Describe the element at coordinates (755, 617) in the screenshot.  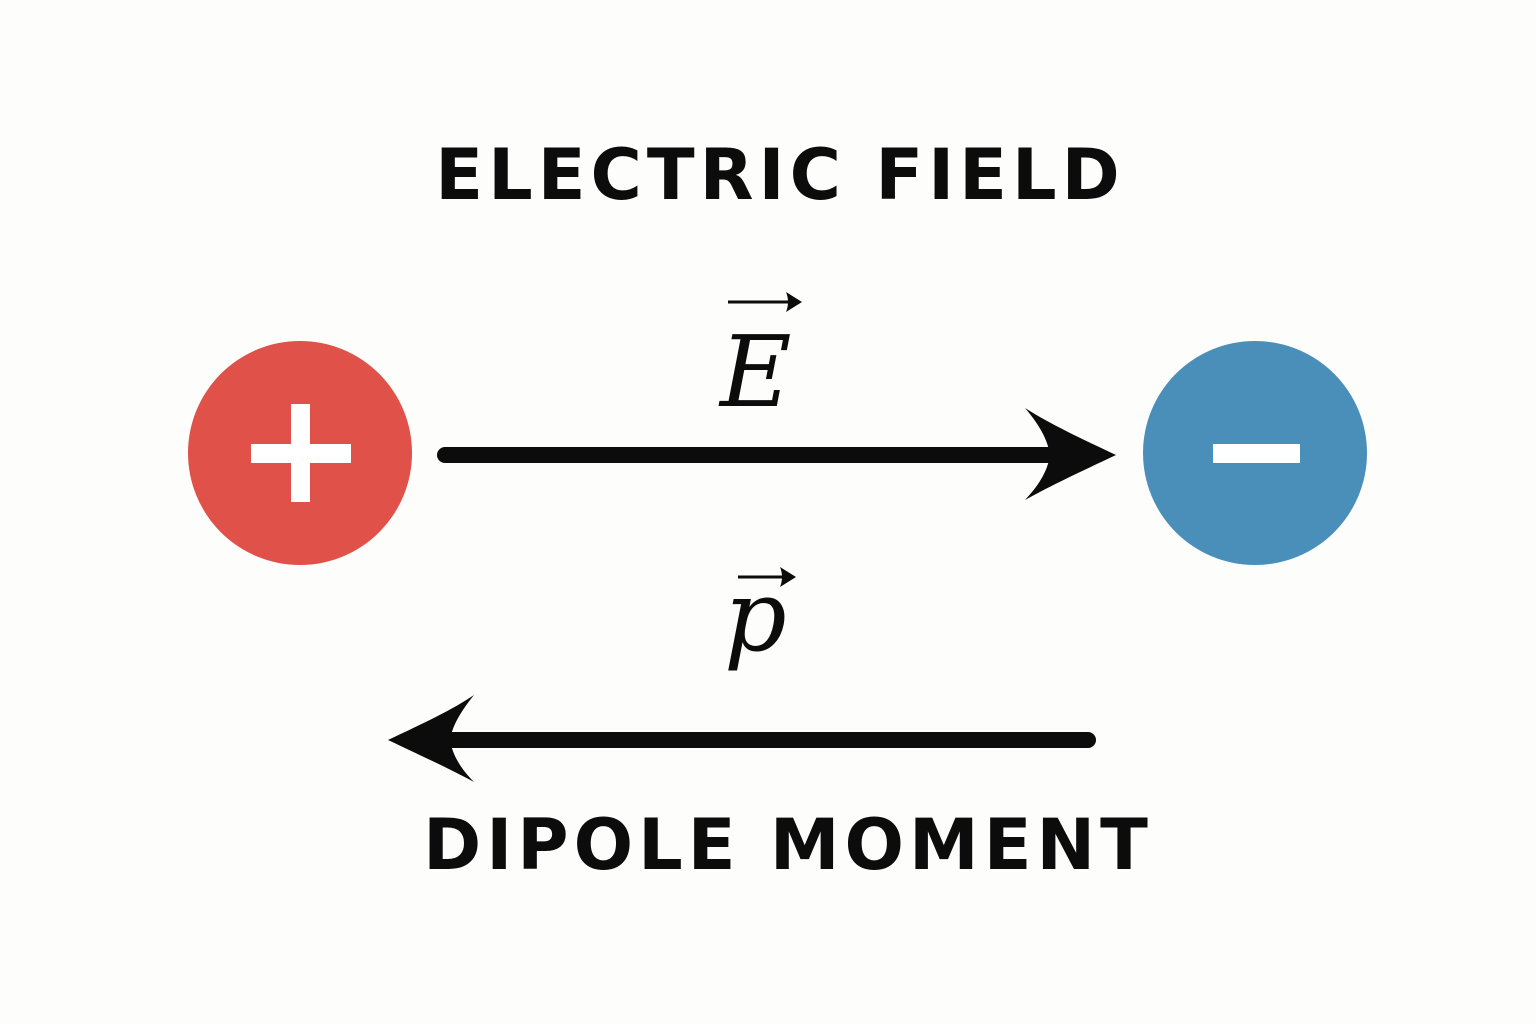
I see `p-symbol-text: p` at that location.